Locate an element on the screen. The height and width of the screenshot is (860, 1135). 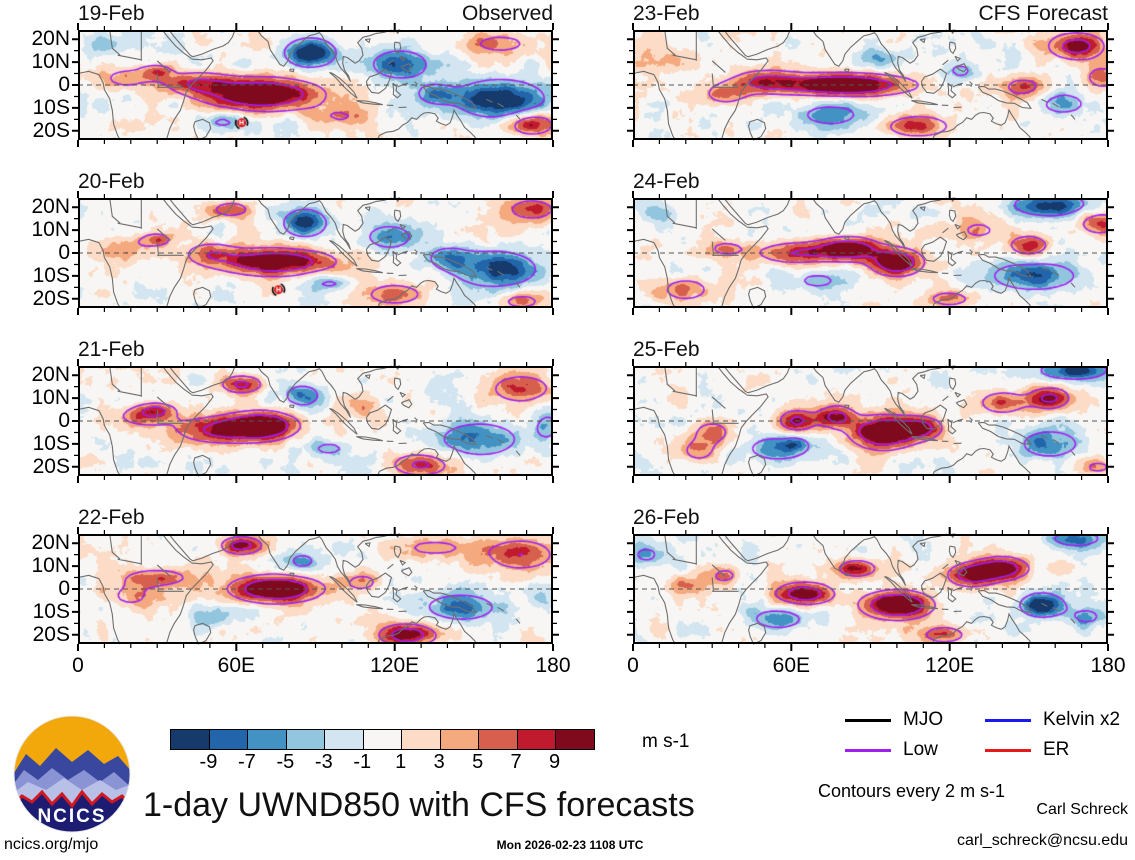
map-panel-26-Feb is located at coordinates (870, 589).